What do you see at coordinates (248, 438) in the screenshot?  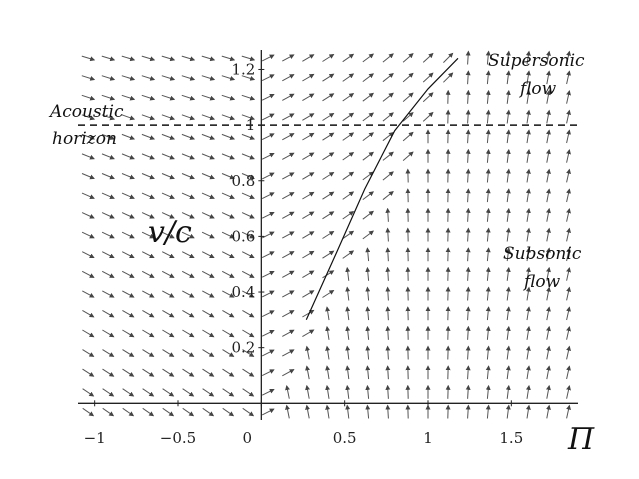 I see `x-tick-label: 0` at bounding box center [248, 438].